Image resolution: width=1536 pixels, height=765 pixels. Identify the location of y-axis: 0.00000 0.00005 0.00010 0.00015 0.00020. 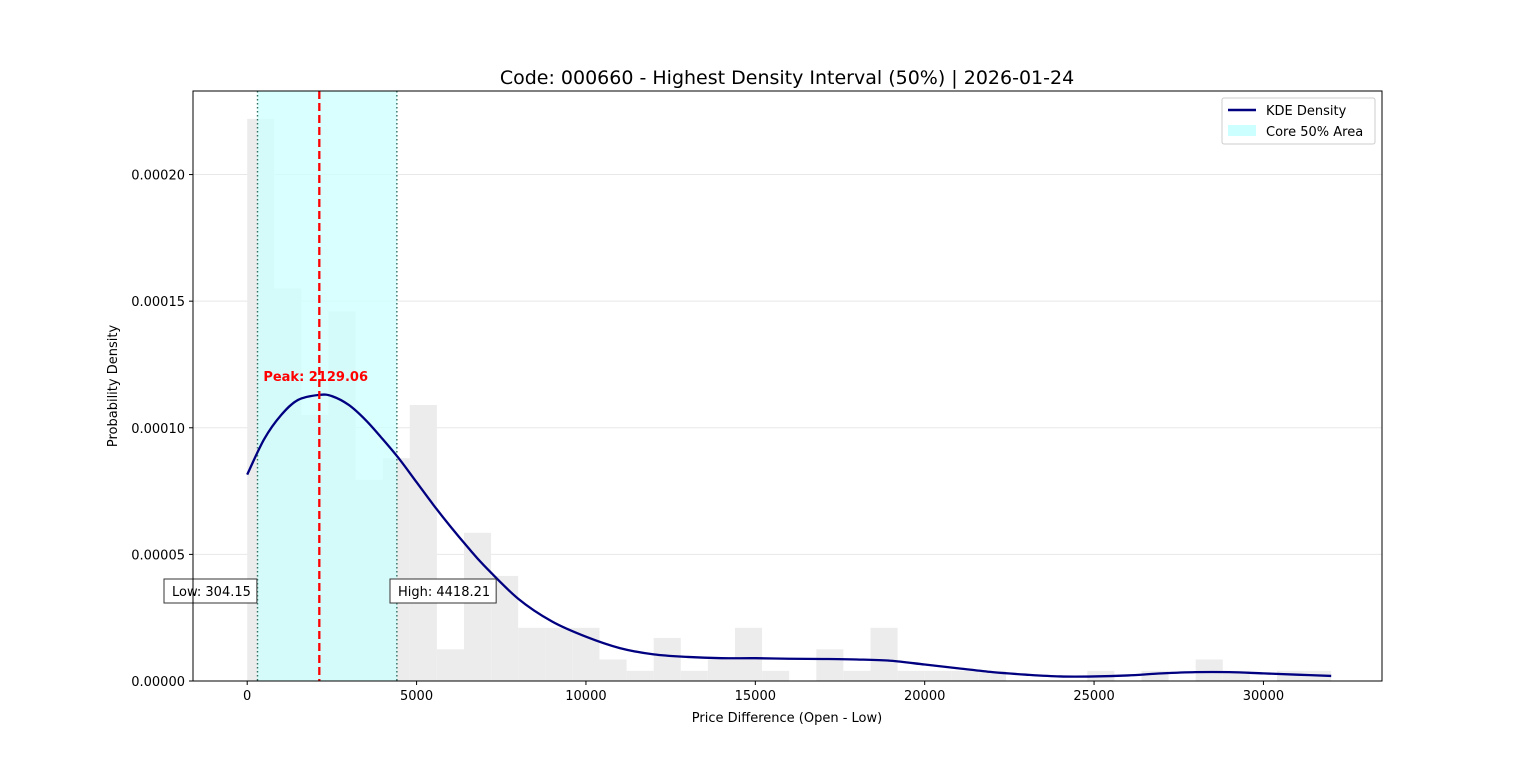
(162, 429).